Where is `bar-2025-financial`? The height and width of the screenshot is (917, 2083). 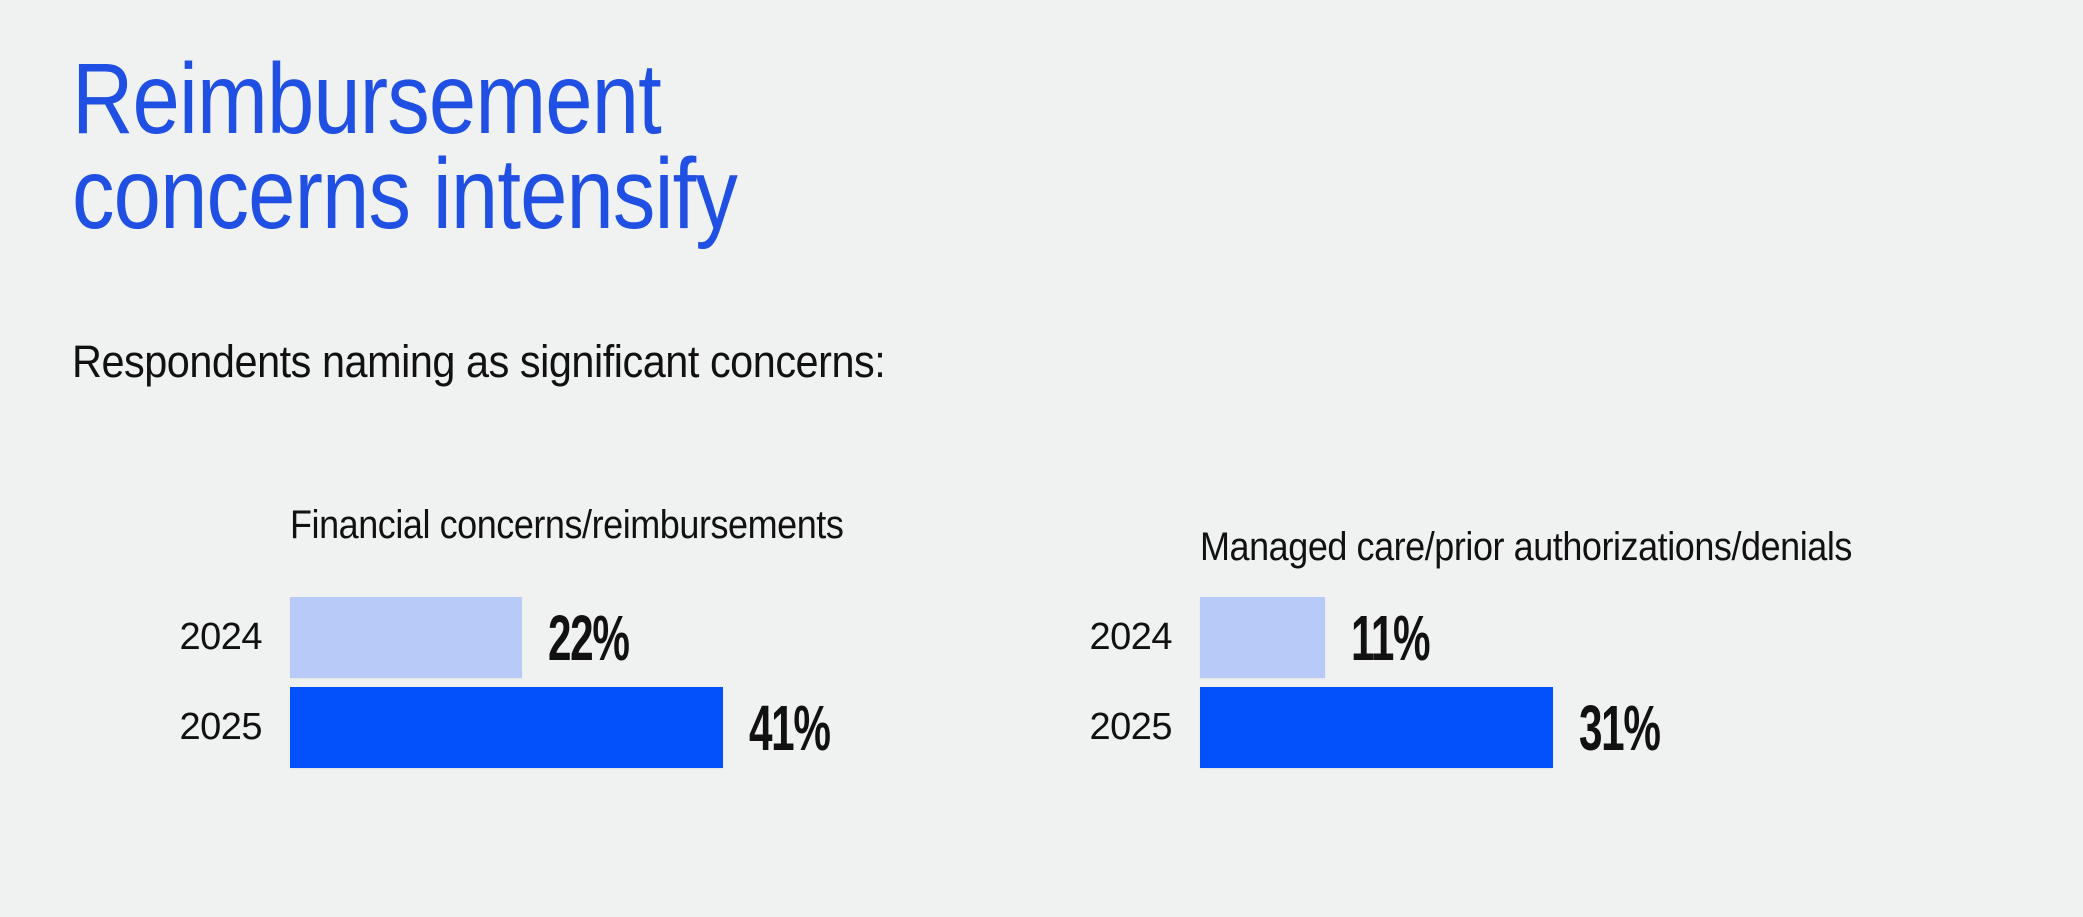
bar-2025-financial is located at coordinates (506, 727).